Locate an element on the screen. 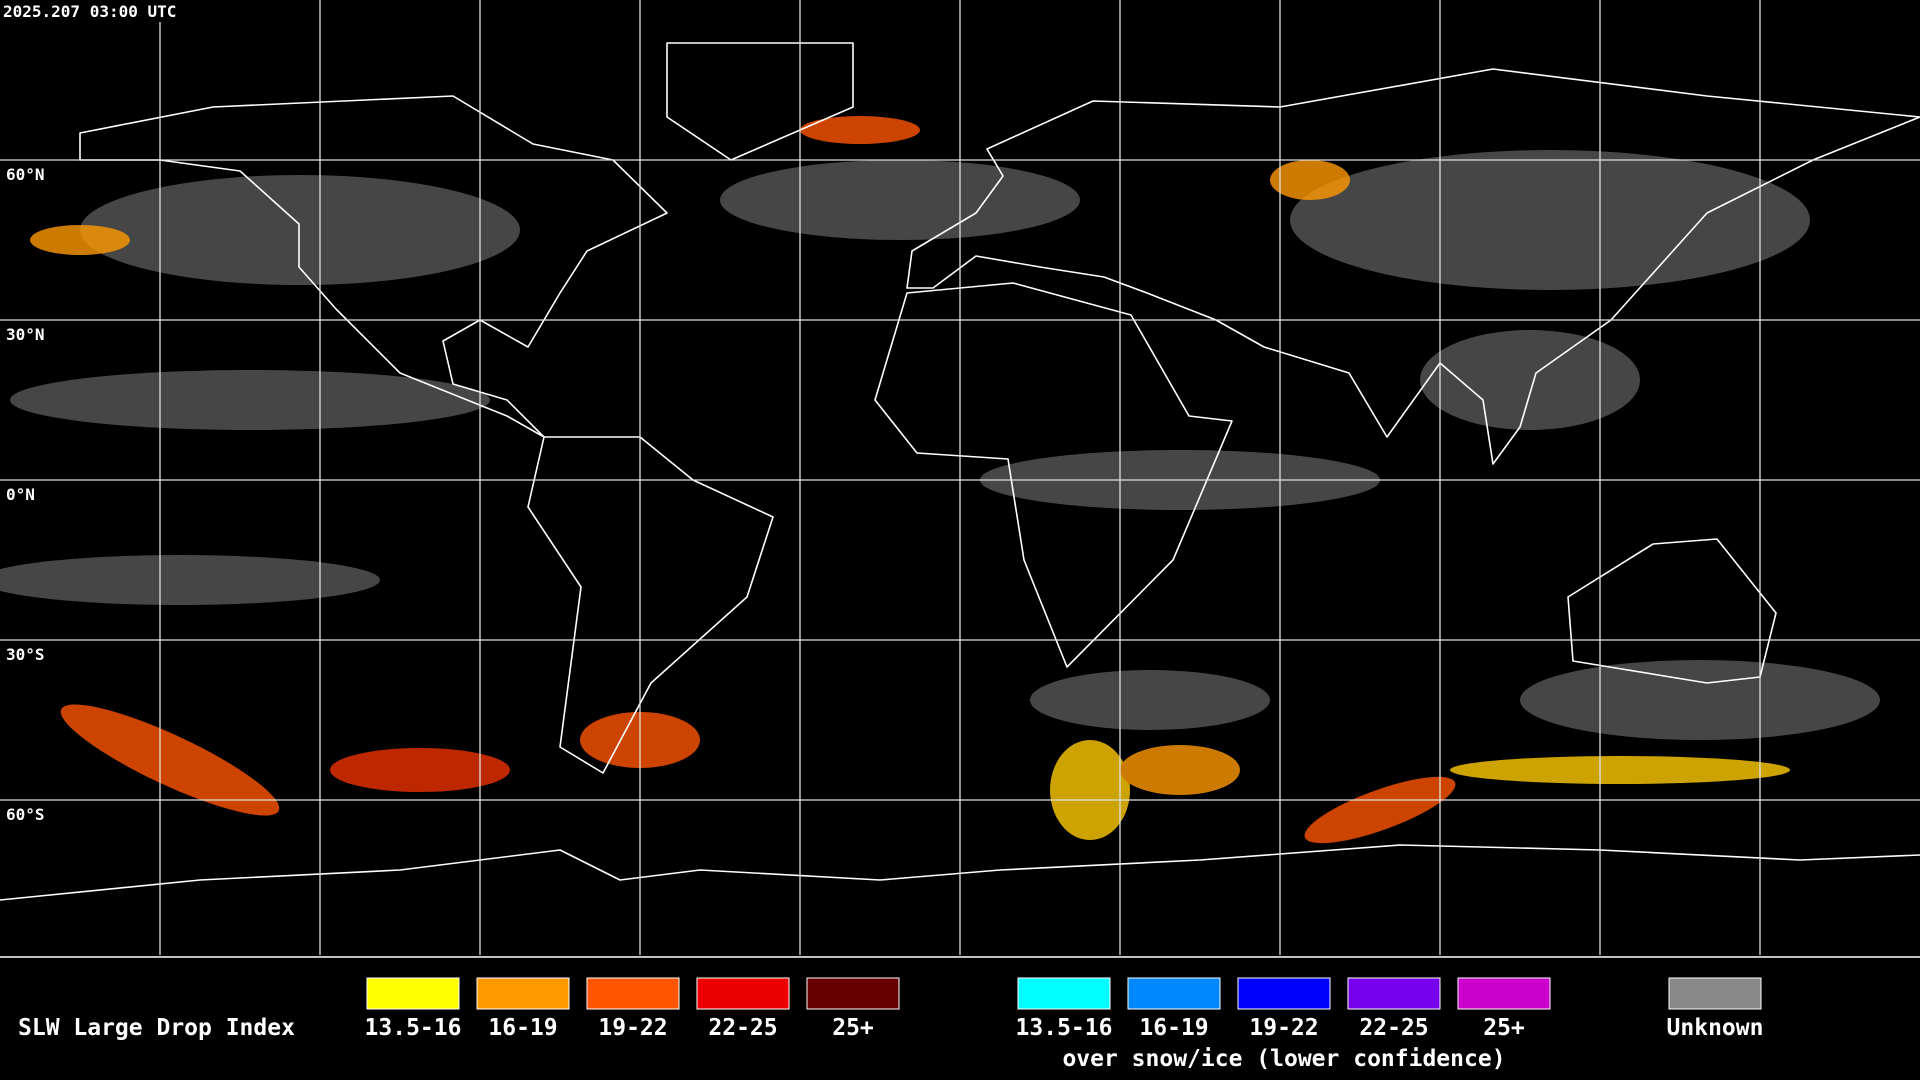 This screenshot has width=1920, height=1080. legend-title: SLW Large Drop Index is located at coordinates (156, 1028).